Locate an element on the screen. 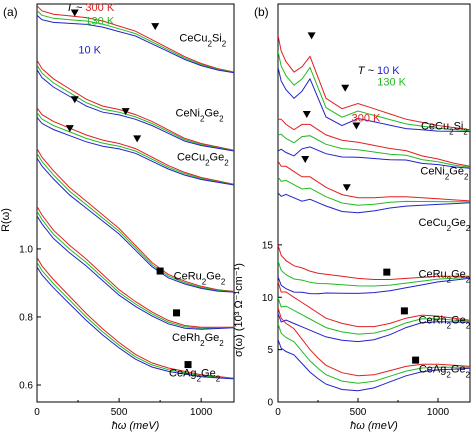 The width and height of the screenshot is (474, 436). y-tick-label: 10 is located at coordinates (268, 298).